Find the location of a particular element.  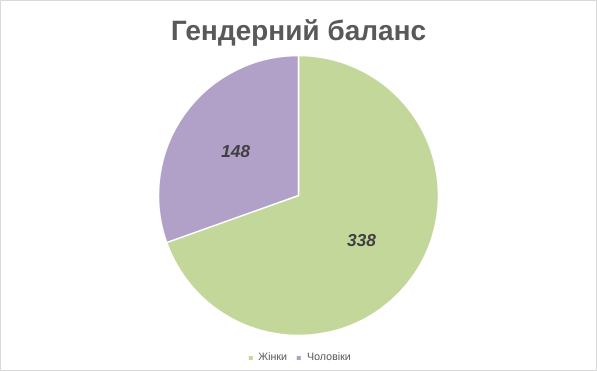

data-label: 148 is located at coordinates (235, 151).